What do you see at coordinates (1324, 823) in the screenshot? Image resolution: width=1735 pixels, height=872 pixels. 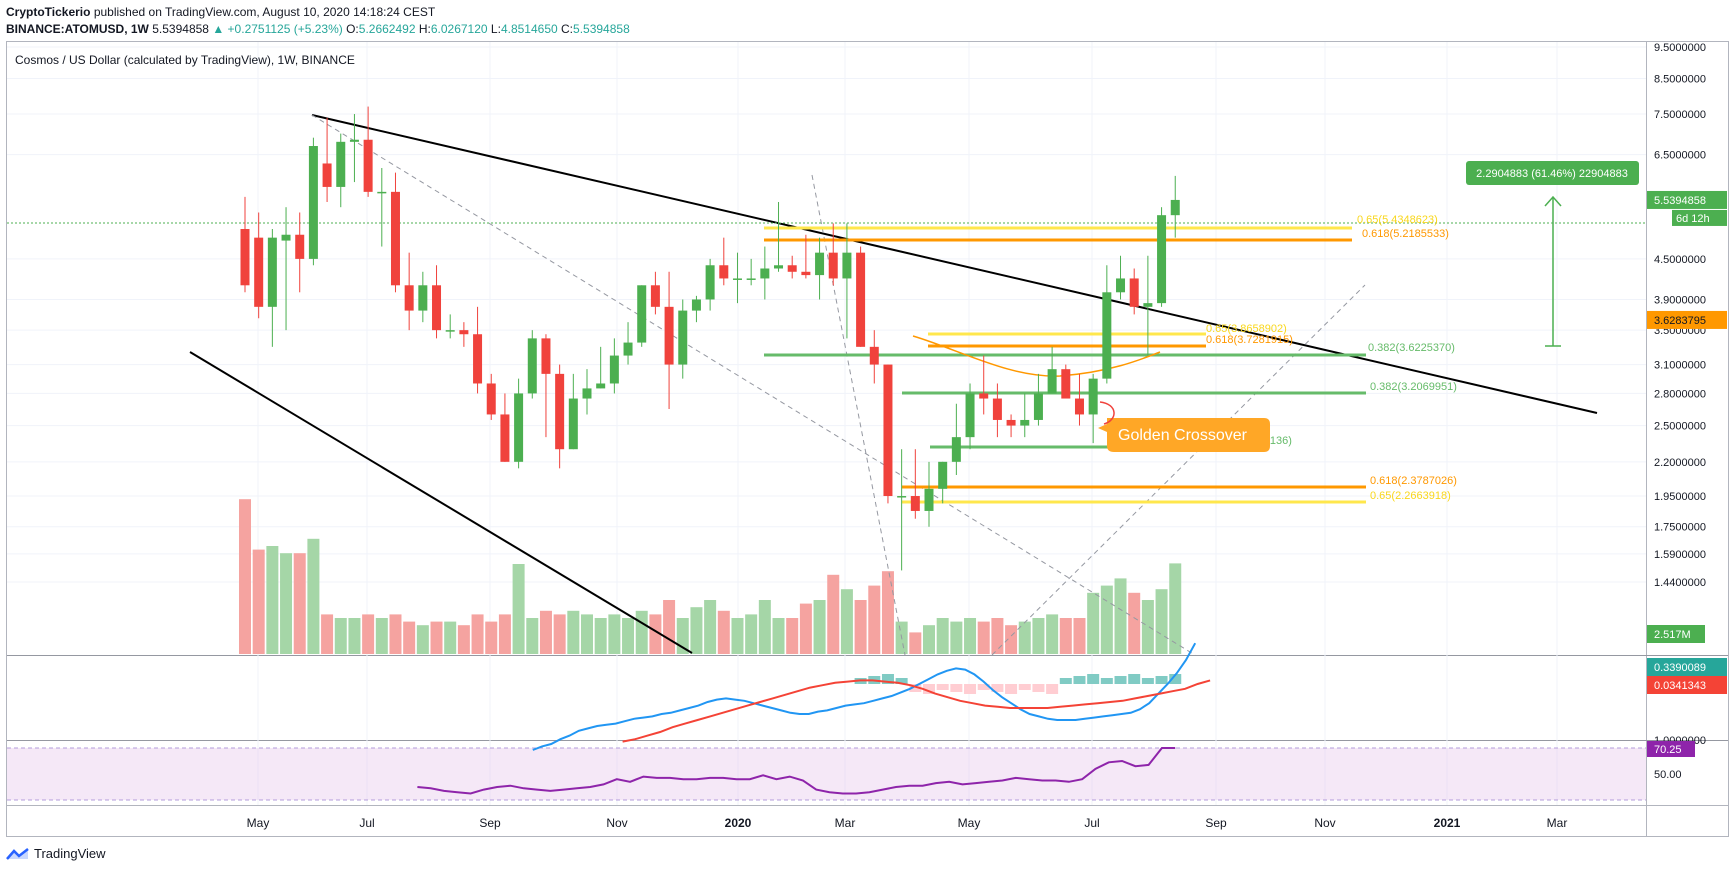 I see `time-tick-label: Nov` at bounding box center [1324, 823].